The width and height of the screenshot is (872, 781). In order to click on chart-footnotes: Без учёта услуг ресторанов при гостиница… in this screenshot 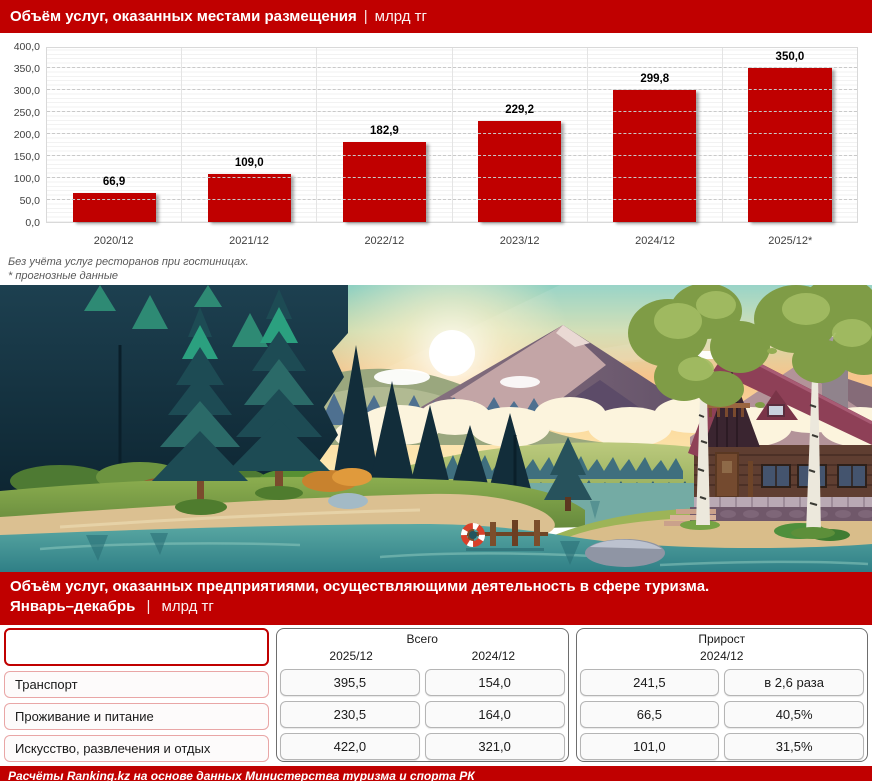, I will do `click(436, 268)`.